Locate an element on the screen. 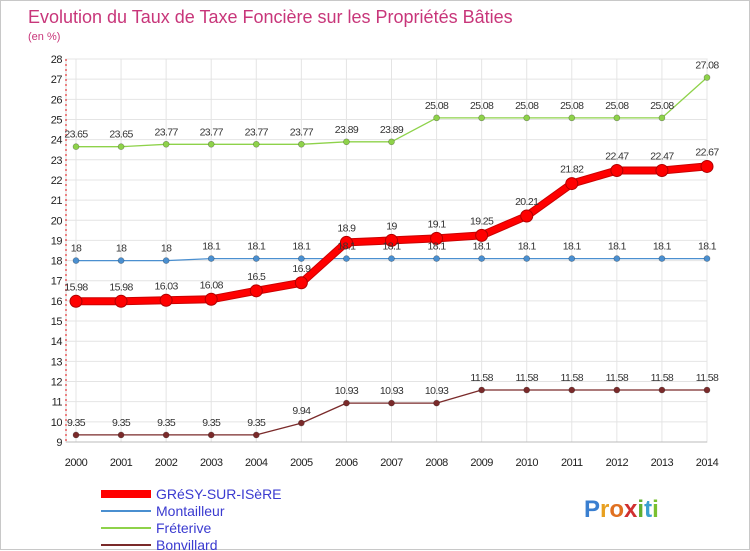 The height and width of the screenshot is (551, 750). y-tick-label: 14 is located at coordinates (57, 342).